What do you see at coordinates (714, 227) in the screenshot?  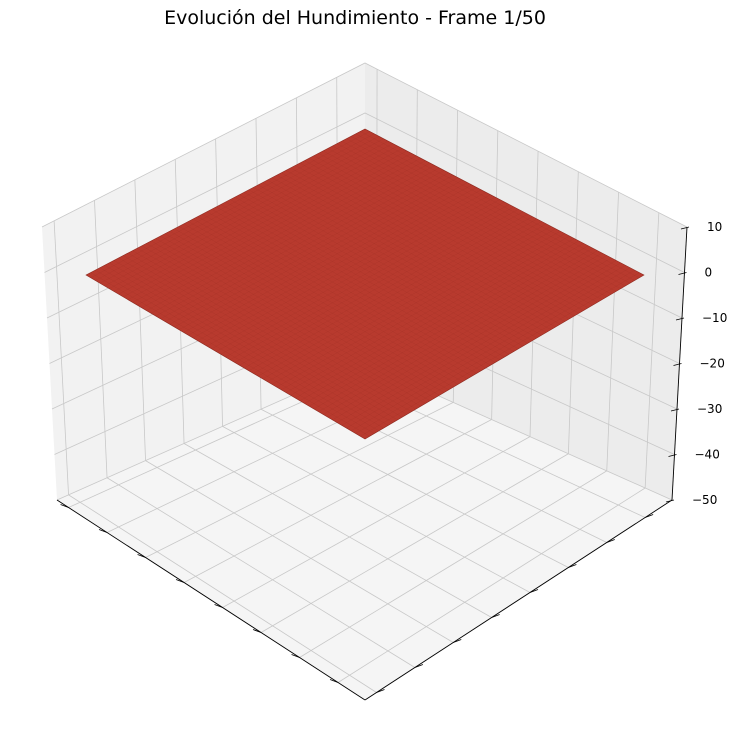 I see `z-tick-label: 10` at bounding box center [714, 227].